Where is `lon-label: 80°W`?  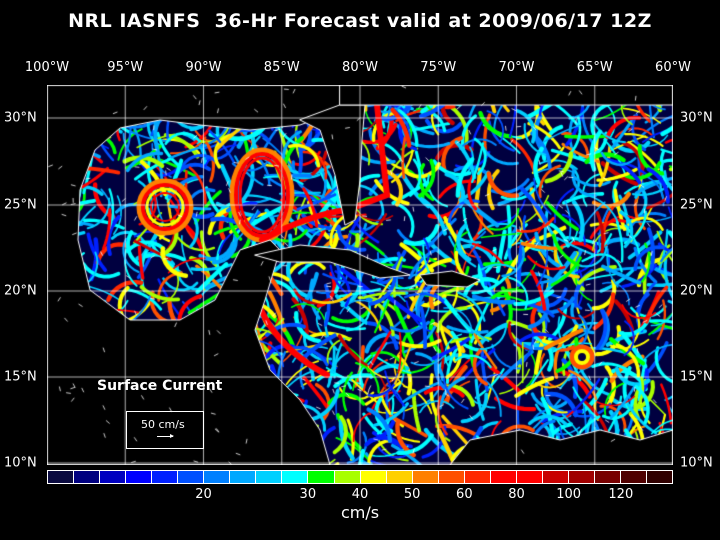 lon-label: 80°W is located at coordinates (360, 67).